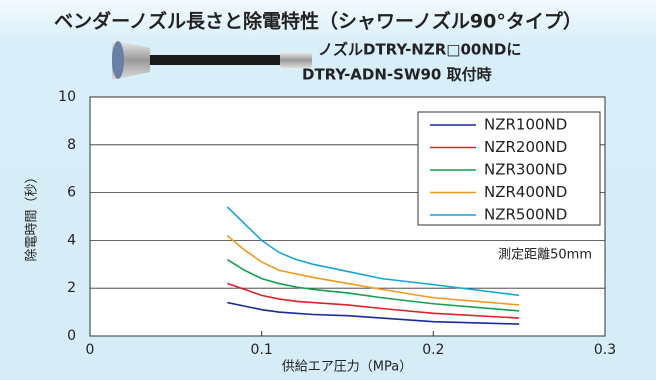 Image resolution: width=656 pixels, height=380 pixels. I want to click on y-axis-label: 除電時間（秒）, so click(32, 215).